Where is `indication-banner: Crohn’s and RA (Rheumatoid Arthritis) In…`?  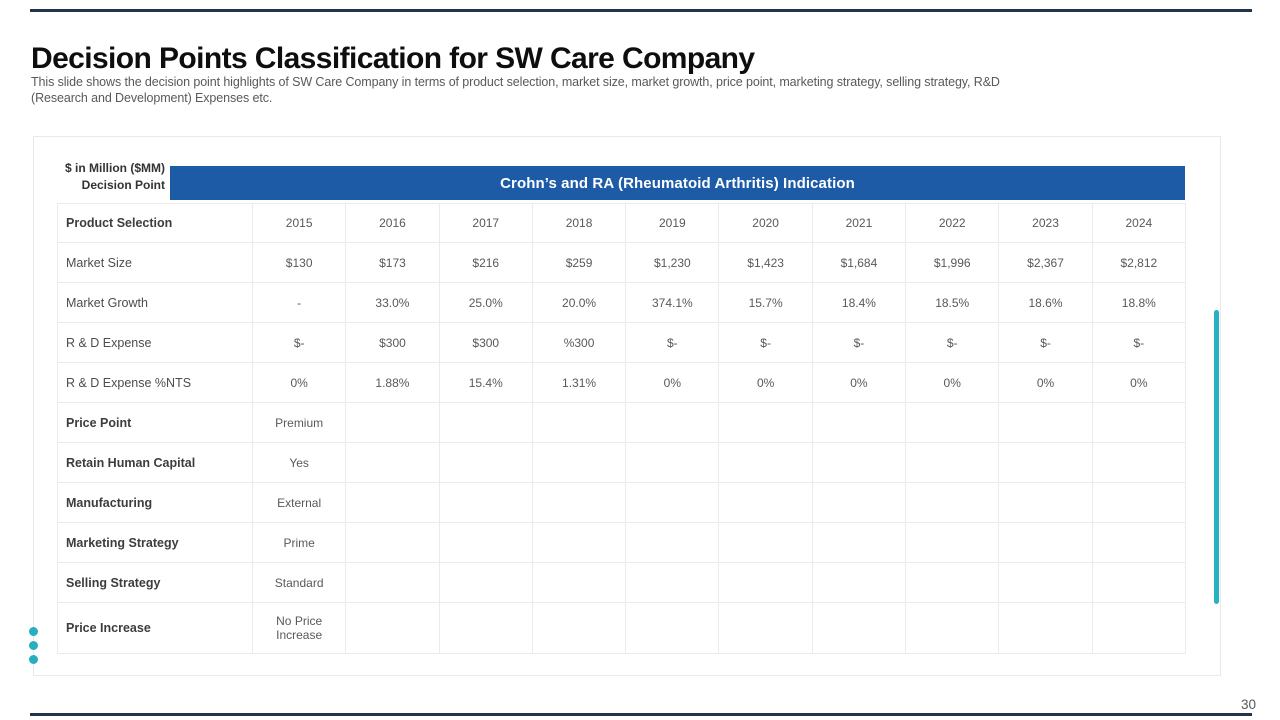 indication-banner: Crohn’s and RA (Rheumatoid Arthritis) In… is located at coordinates (677, 183).